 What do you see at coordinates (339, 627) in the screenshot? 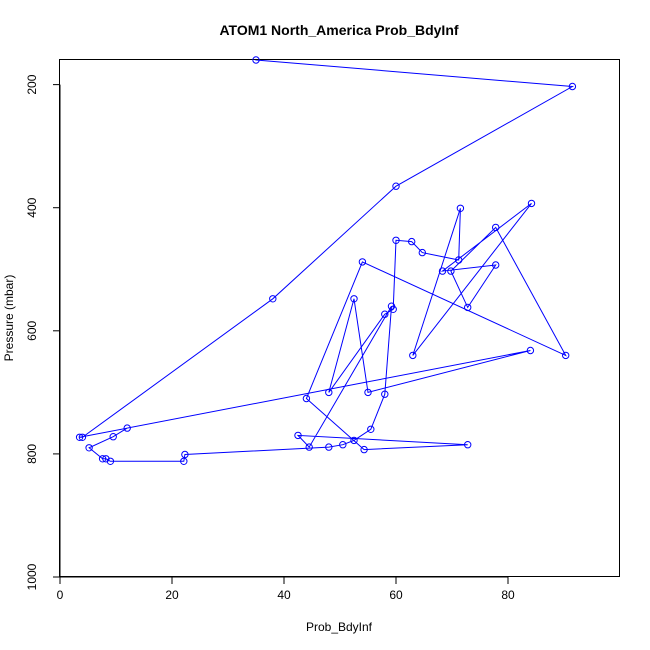
I see `x-axis-label: Prob_BdyInf` at bounding box center [339, 627].